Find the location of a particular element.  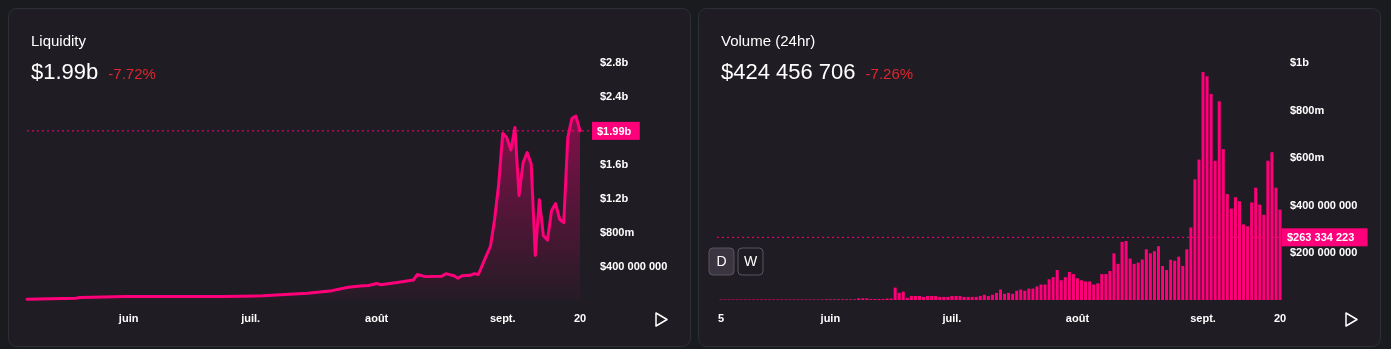

toggle-button: W is located at coordinates (750, 261).